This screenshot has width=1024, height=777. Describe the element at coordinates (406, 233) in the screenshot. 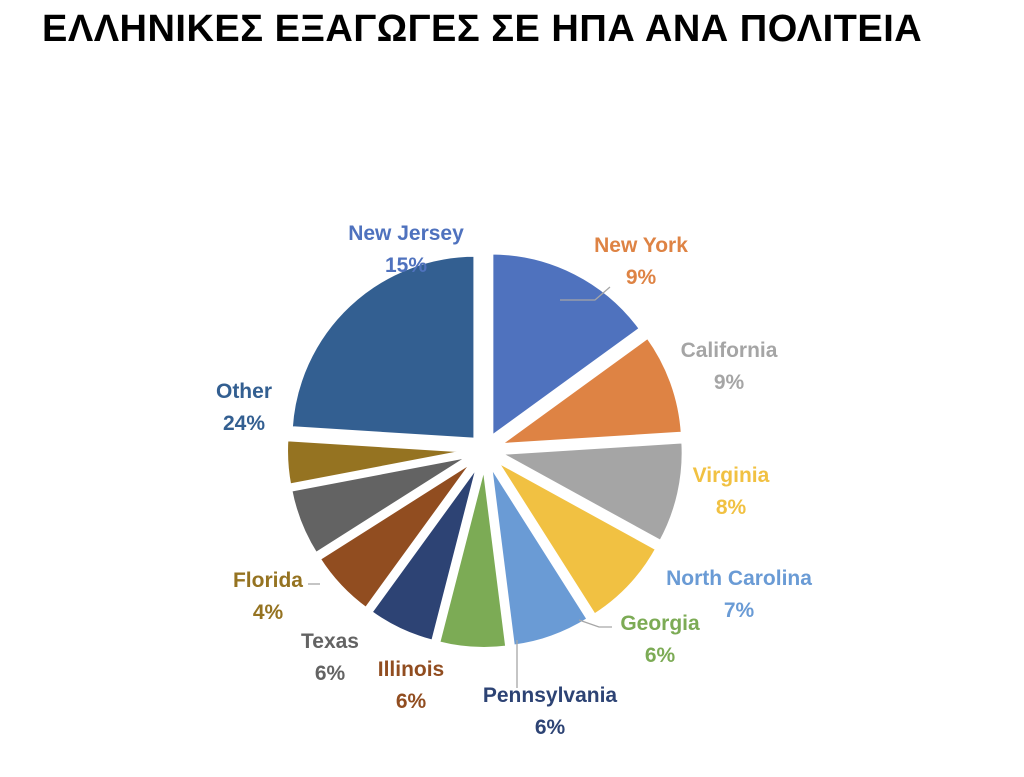

I see `slice-name-label-new-jersey: New Jersey` at that location.